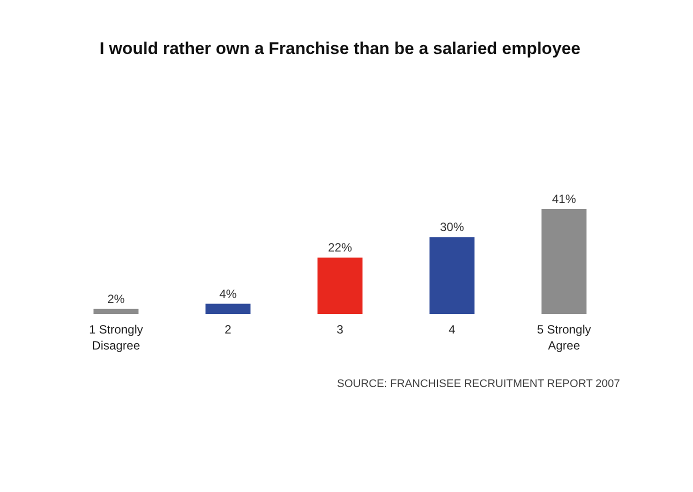  What do you see at coordinates (452, 329) in the screenshot?
I see `x-tick-label: 4` at bounding box center [452, 329].